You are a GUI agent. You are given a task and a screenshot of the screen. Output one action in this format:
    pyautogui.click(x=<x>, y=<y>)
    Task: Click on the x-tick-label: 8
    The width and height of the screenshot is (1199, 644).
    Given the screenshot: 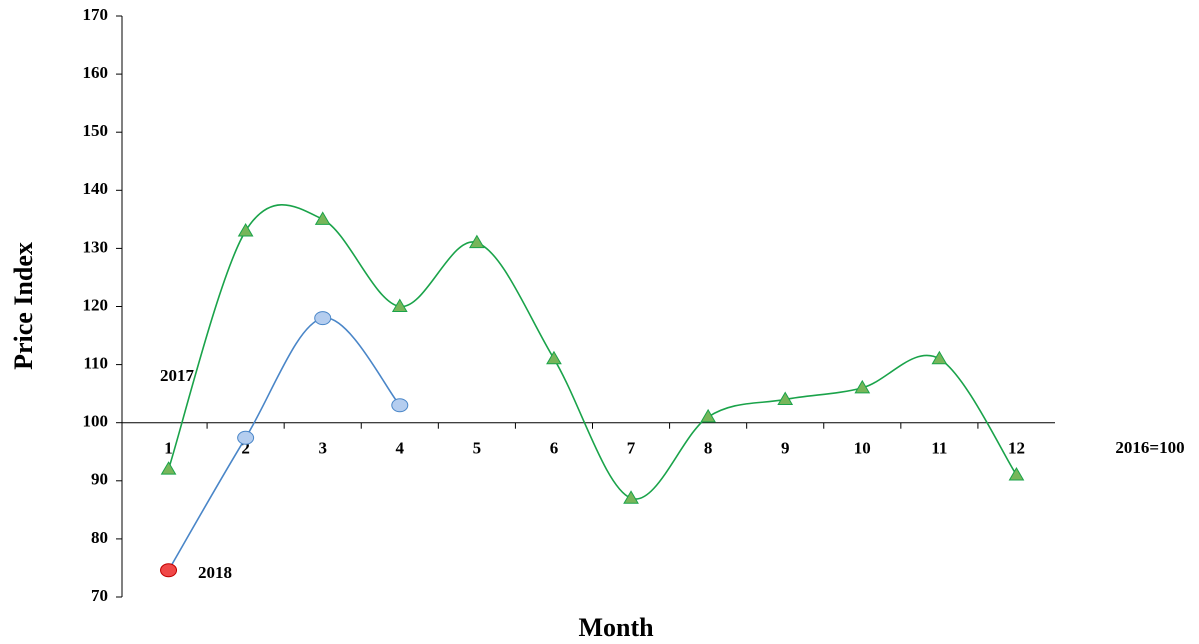 What is the action you would take?
    pyautogui.click(x=708, y=448)
    